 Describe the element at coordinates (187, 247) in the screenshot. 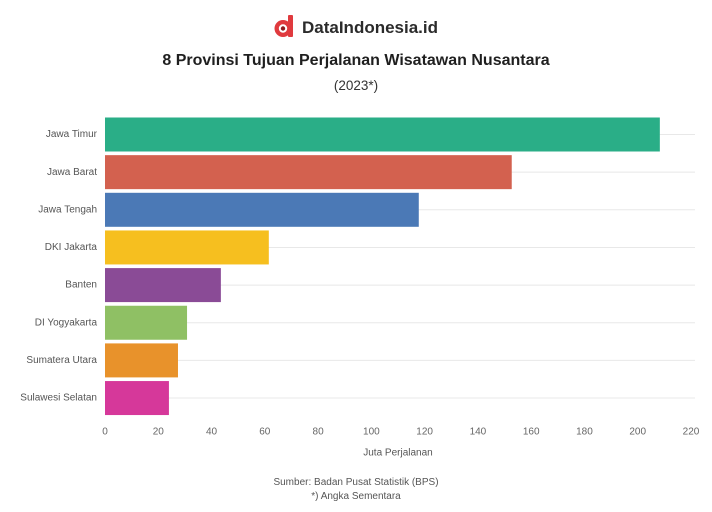

I see `bar-dki-jakarta` at that location.